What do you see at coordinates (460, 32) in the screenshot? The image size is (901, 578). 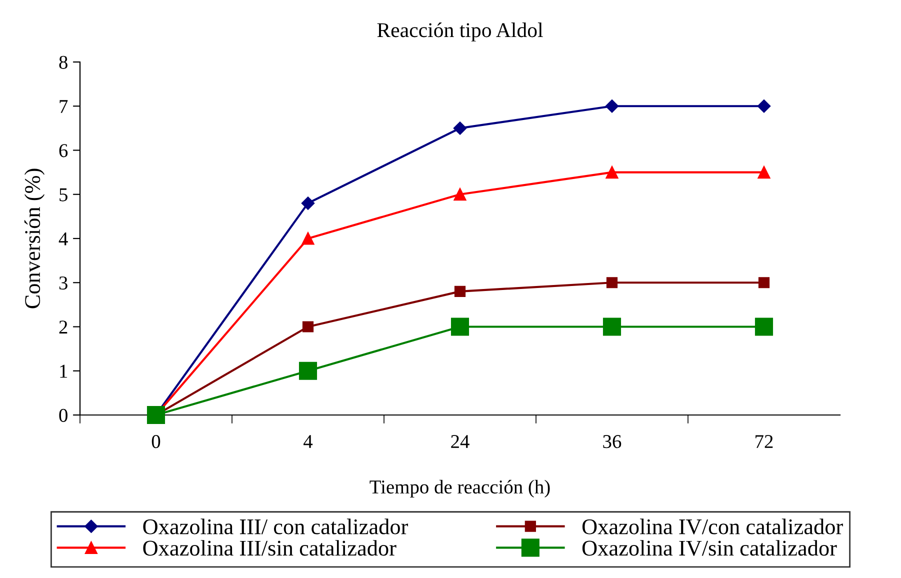 I see `chart-title: Reacción tipo Aldol` at bounding box center [460, 32].